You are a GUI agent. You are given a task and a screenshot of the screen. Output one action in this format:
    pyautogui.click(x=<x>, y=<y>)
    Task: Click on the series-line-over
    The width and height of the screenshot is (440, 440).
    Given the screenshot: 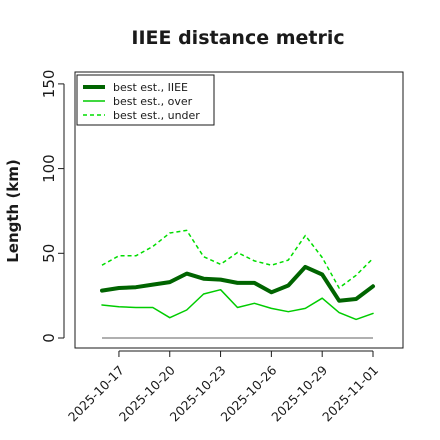 What is the action you would take?
    pyautogui.click(x=237, y=304)
    